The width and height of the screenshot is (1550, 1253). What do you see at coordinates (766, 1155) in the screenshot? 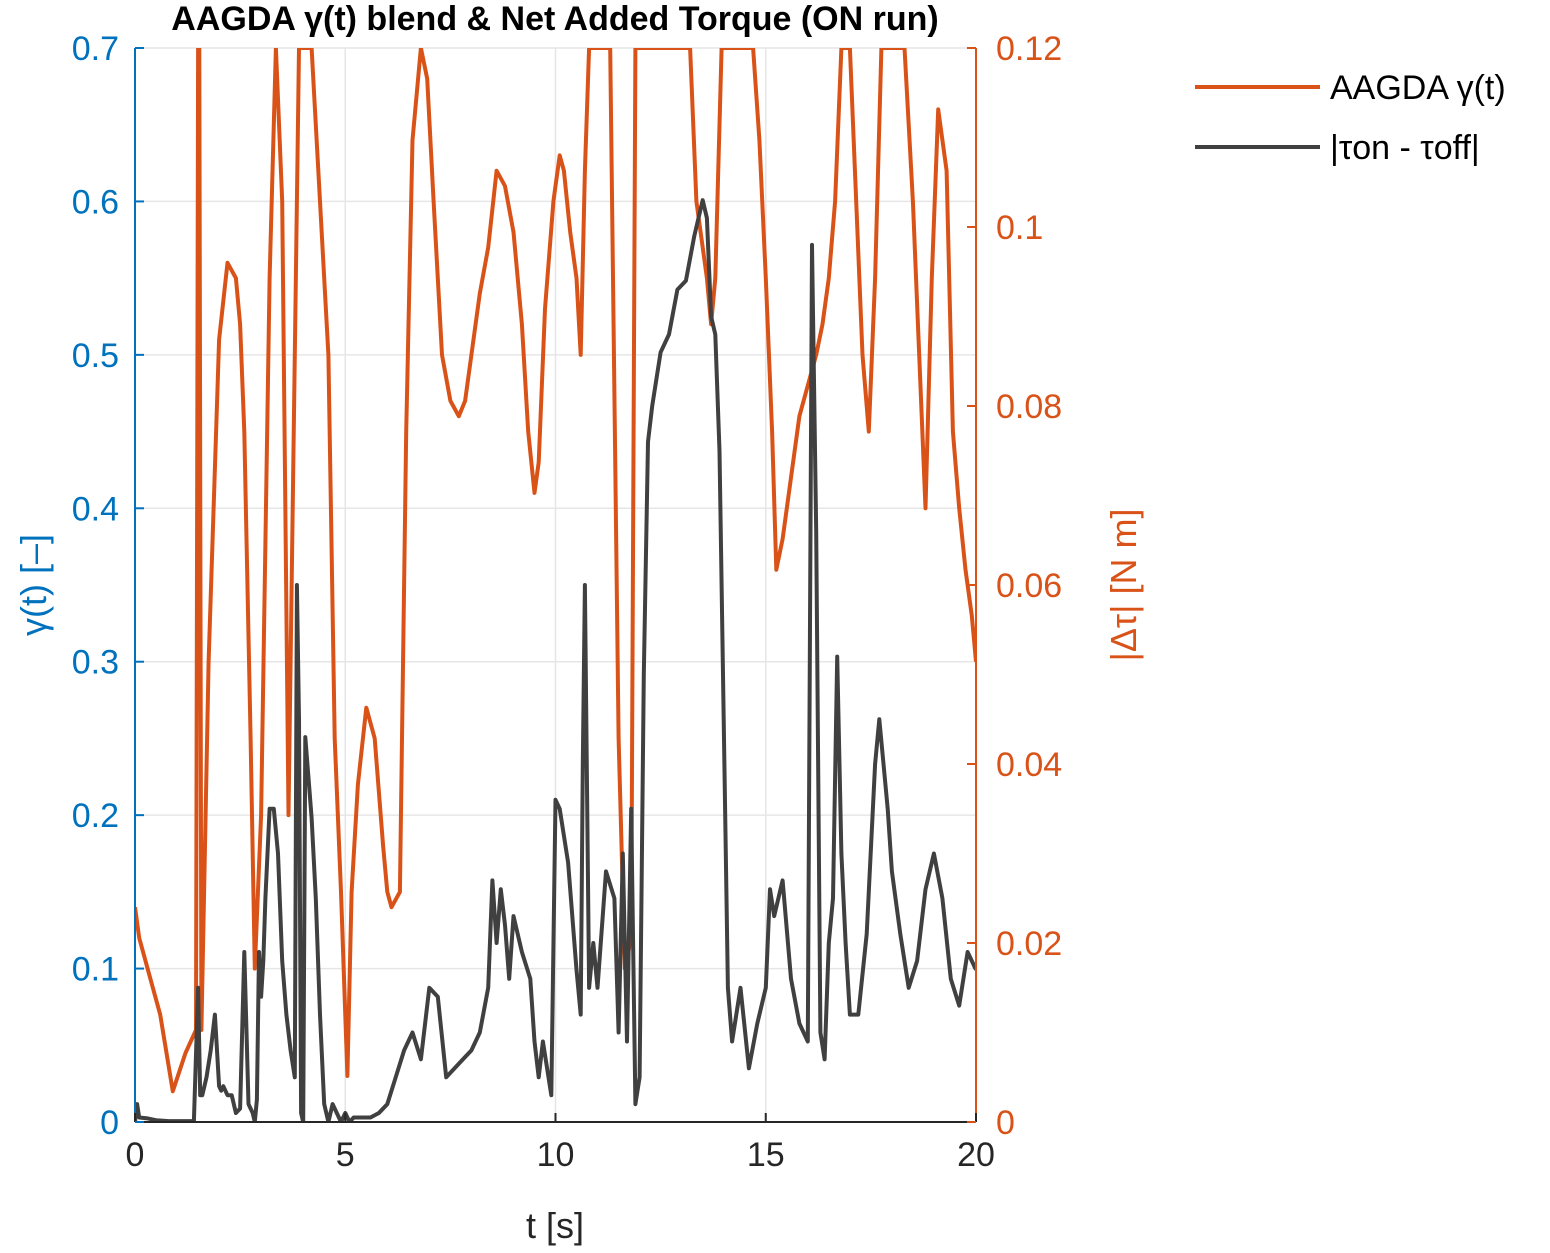
I see `x-tick-label: 15` at bounding box center [766, 1155].